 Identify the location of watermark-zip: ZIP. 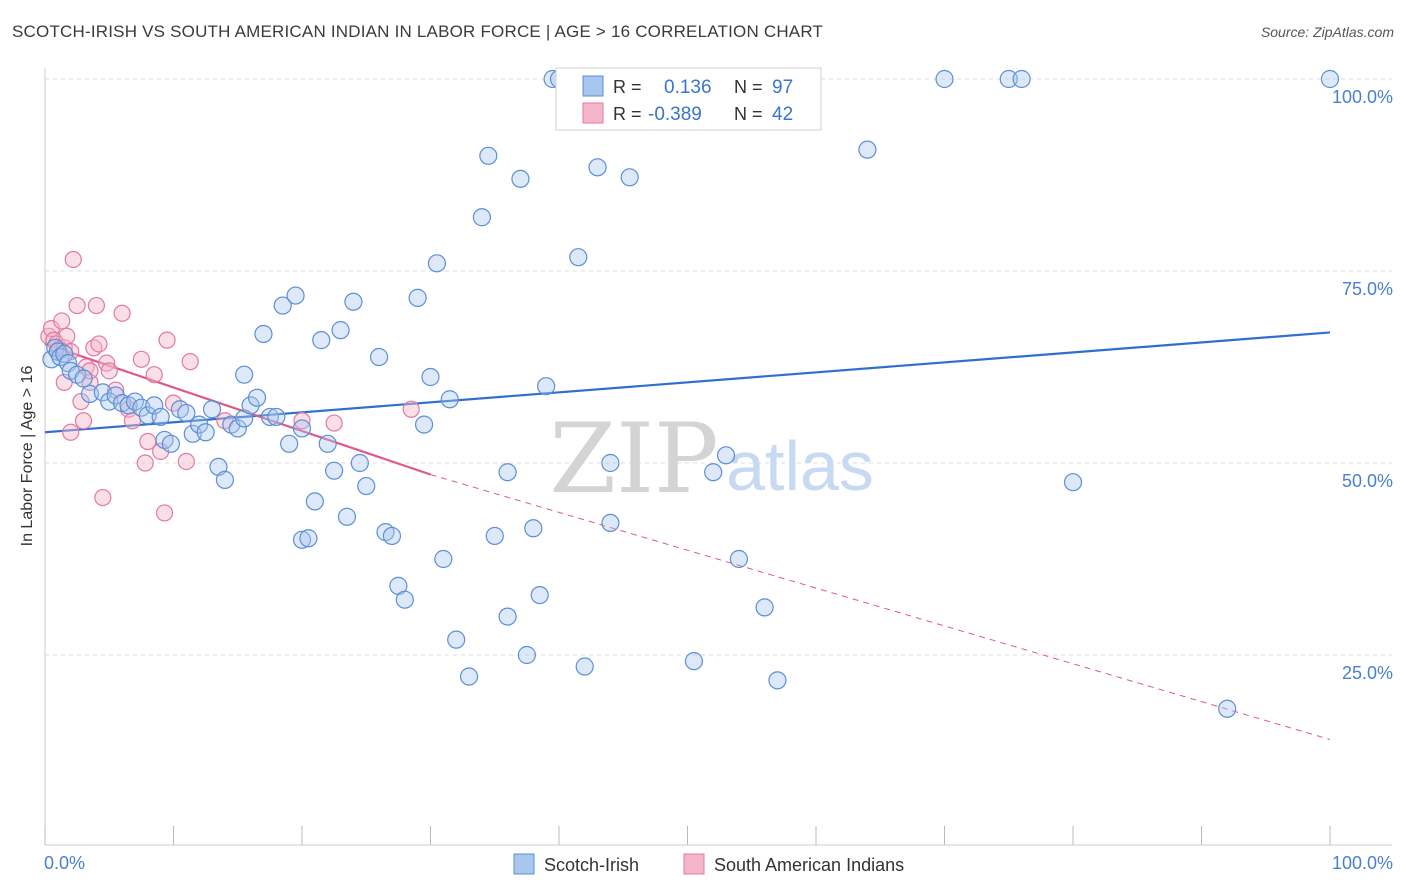
(633, 459).